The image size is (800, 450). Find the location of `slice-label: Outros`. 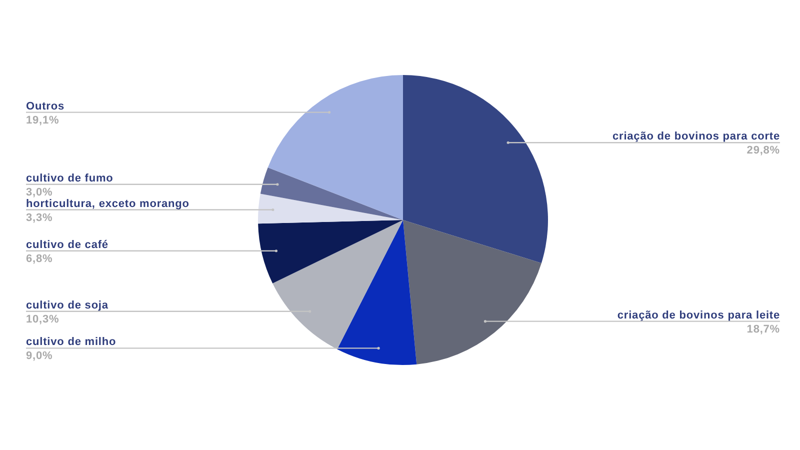

slice-label: Outros is located at coordinates (45, 106).